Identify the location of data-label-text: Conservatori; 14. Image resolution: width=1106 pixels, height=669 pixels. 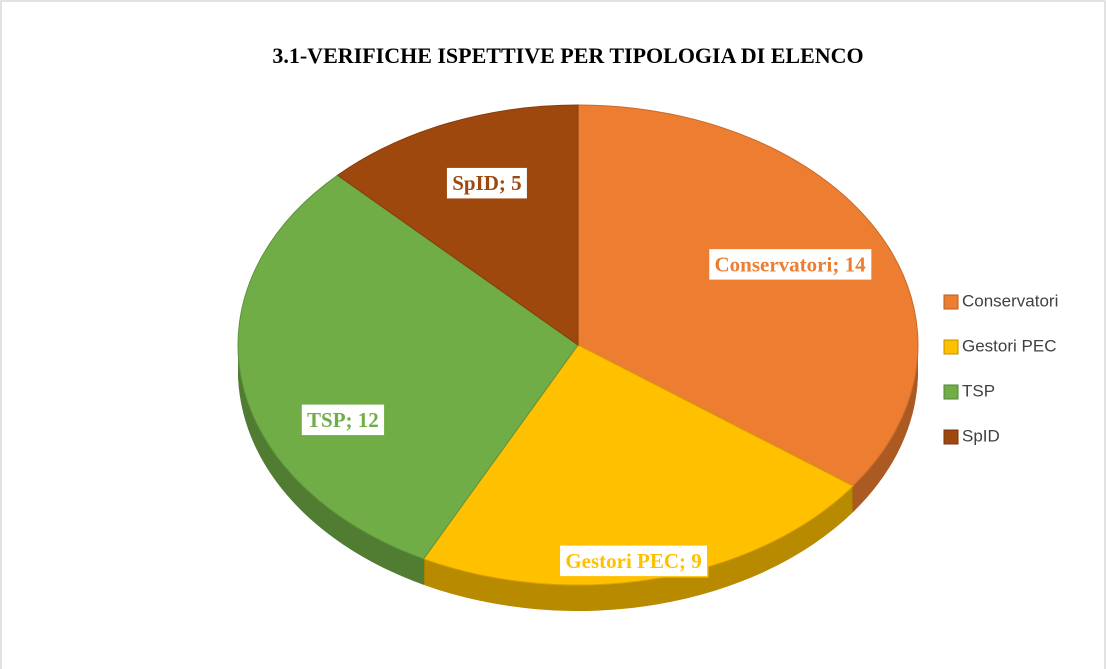
(791, 264).